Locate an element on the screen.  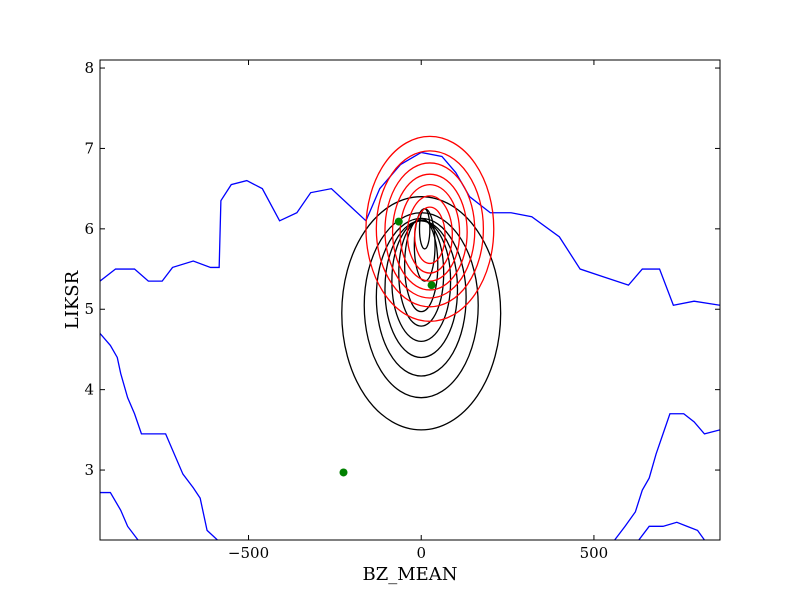
red-contour-layer is located at coordinates (430, 228).